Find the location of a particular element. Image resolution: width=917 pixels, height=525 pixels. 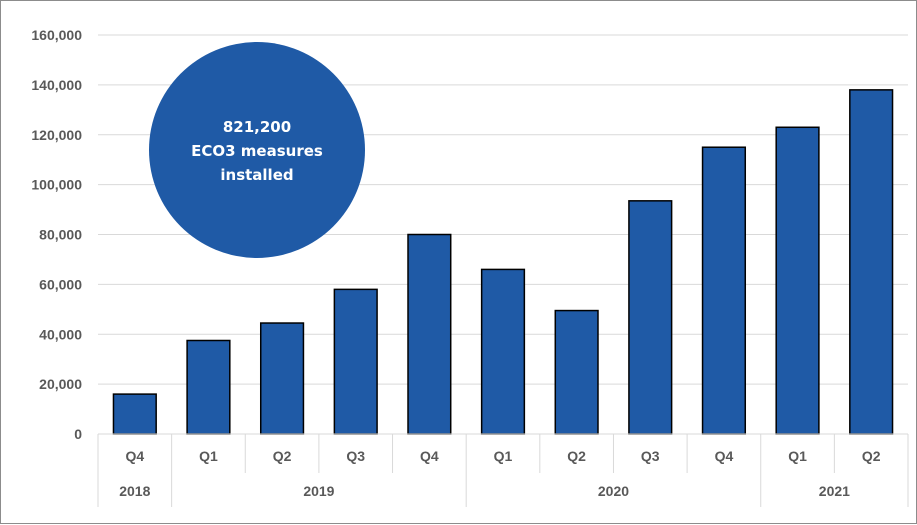

y-tick-label: 120,000 is located at coordinates (56, 135).